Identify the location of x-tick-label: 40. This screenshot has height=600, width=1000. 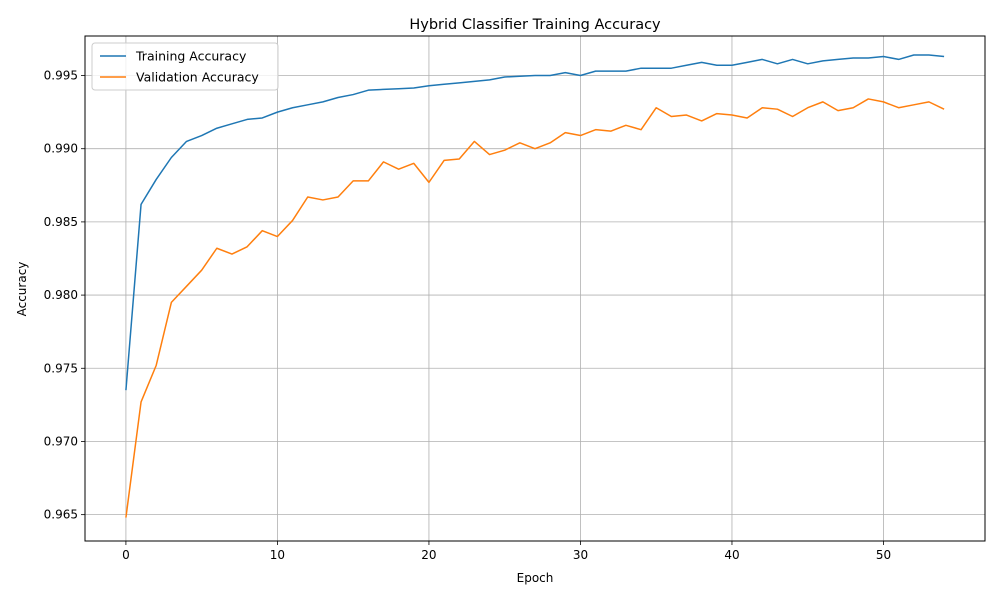
(731, 555).